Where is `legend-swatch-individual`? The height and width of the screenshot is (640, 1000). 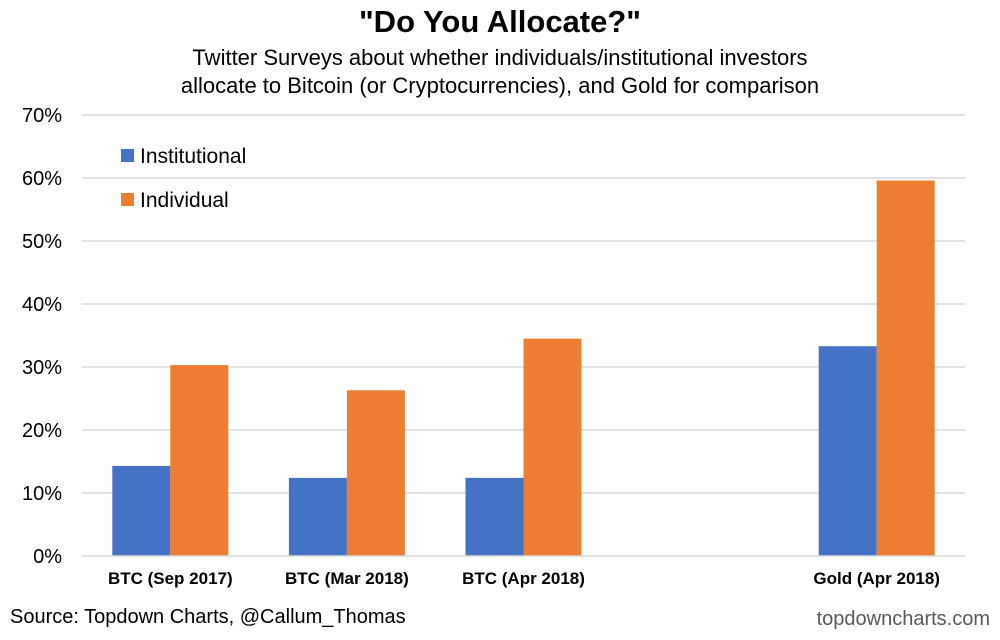 legend-swatch-individual is located at coordinates (127, 199).